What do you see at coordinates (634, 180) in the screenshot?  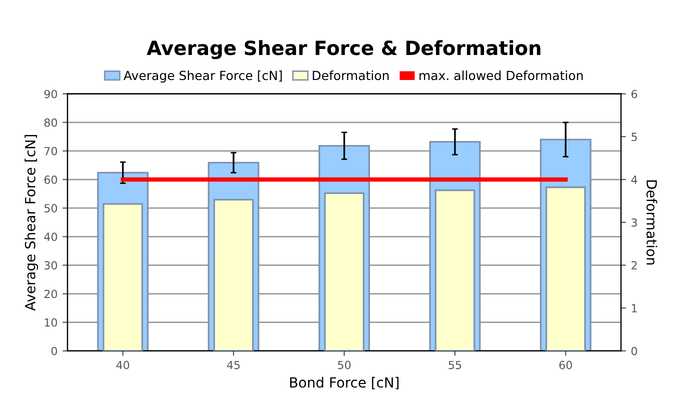 I see `y2-tick-label: 4` at bounding box center [634, 180].